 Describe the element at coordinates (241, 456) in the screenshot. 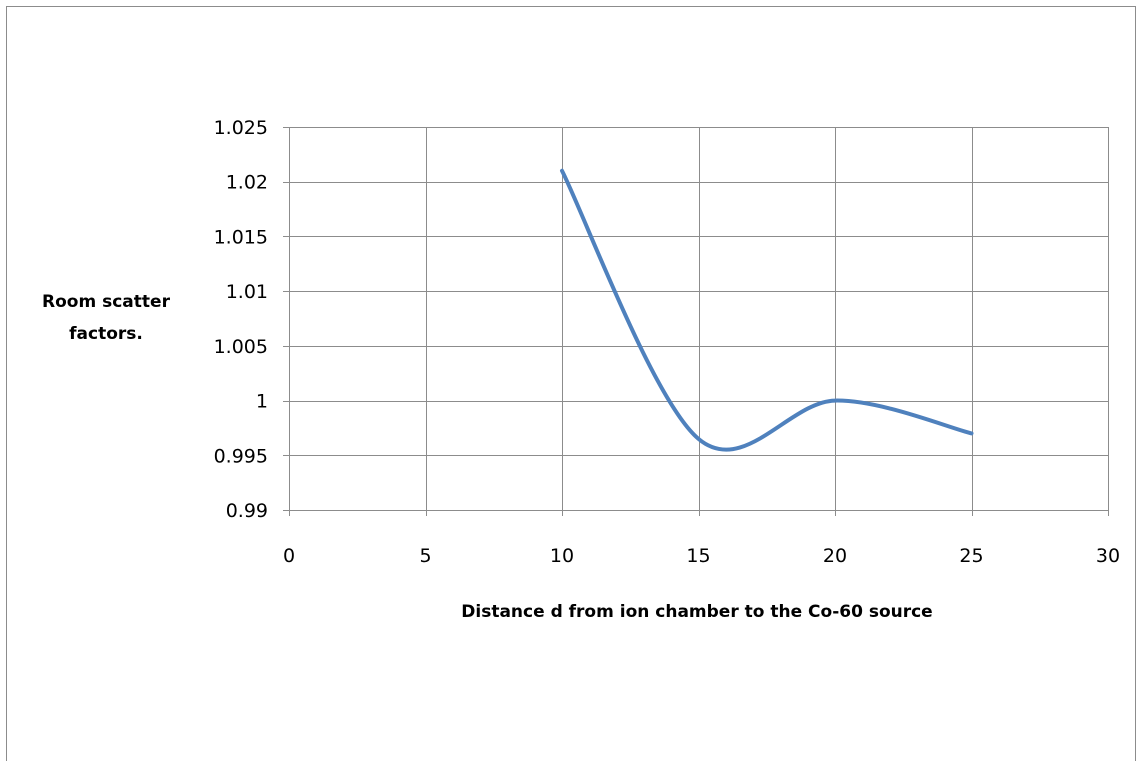

I see `y-tick-label: 0.995` at that location.